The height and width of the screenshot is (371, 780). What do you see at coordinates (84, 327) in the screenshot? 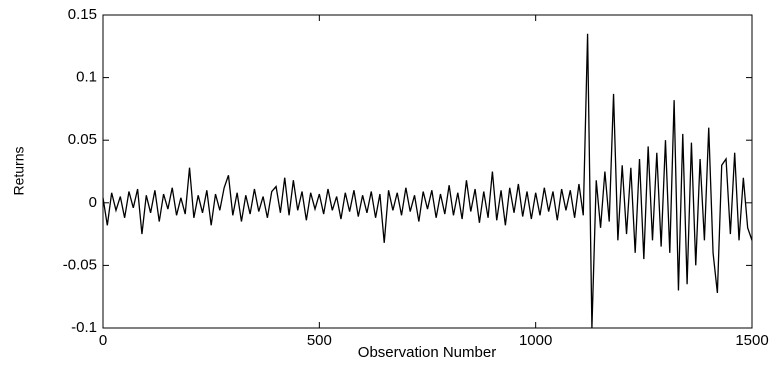
I see `y-tick-label: -0.1` at bounding box center [84, 327].